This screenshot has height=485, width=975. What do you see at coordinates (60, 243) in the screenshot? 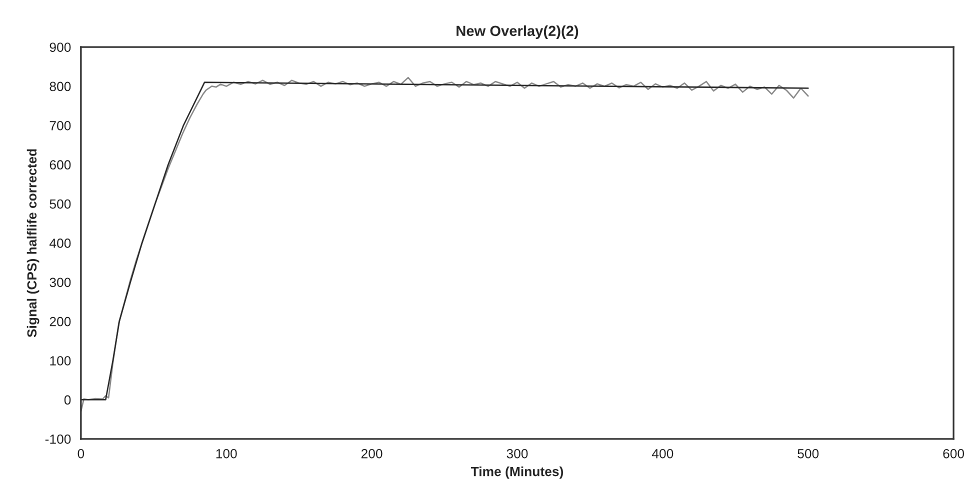
I see `y-tick-label: 400` at bounding box center [60, 243].